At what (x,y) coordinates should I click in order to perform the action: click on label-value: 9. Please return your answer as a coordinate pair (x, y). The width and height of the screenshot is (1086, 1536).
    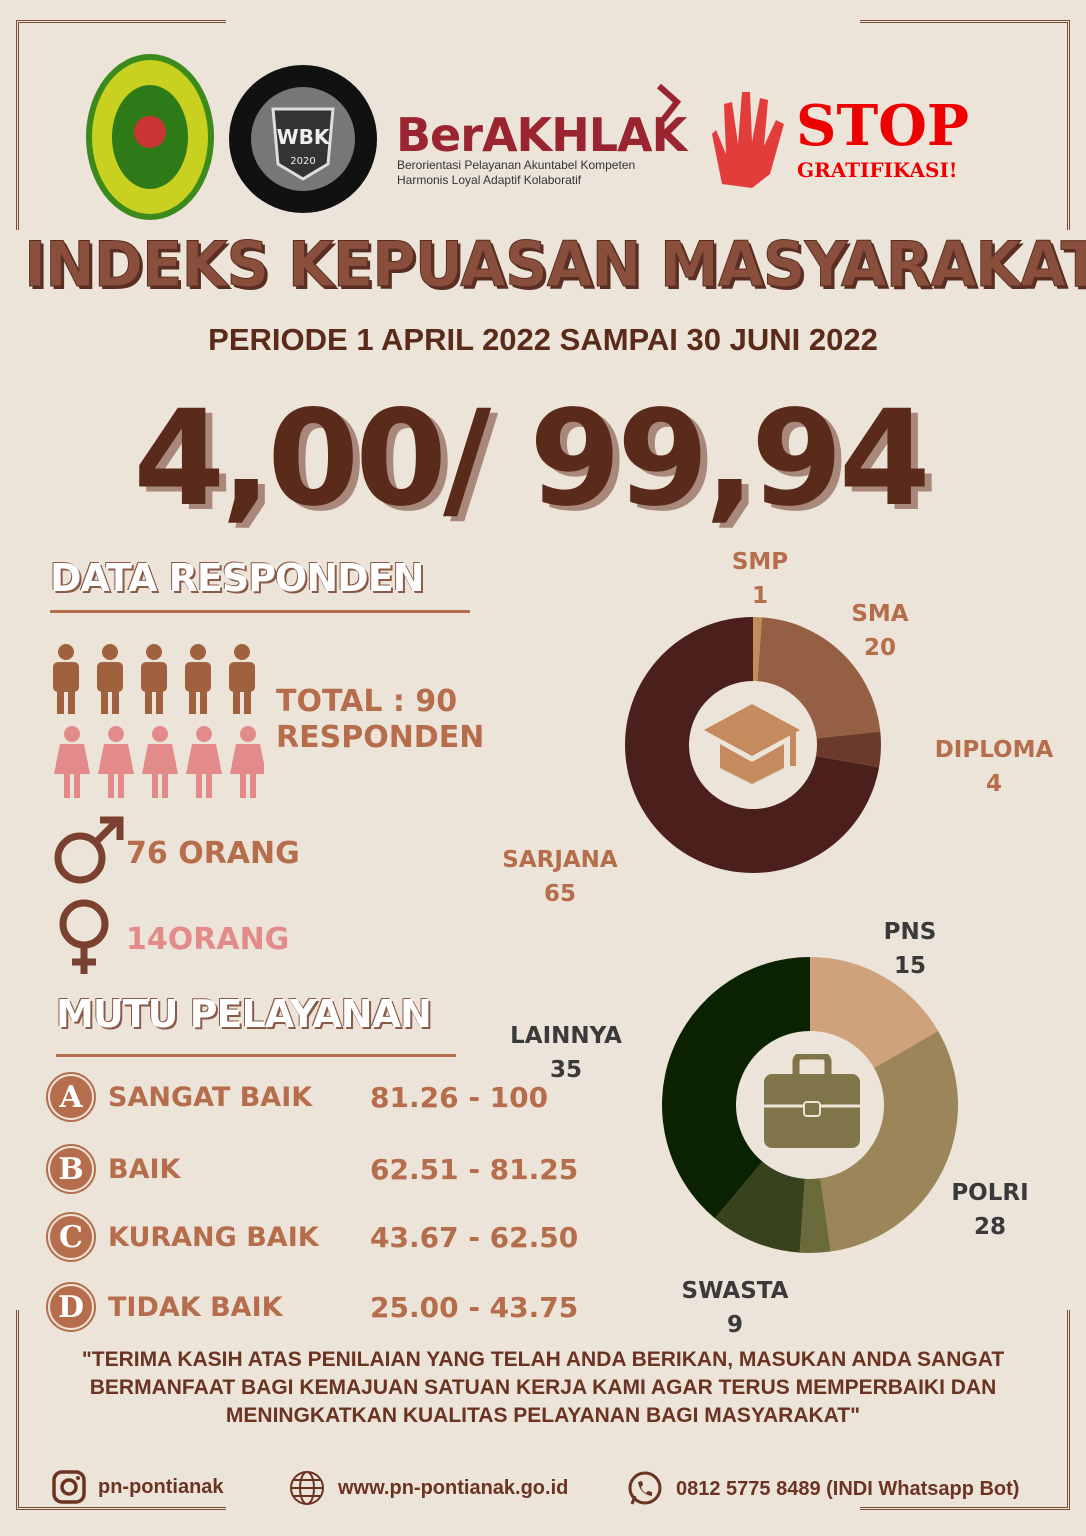
    Looking at the image, I should click on (734, 1325).